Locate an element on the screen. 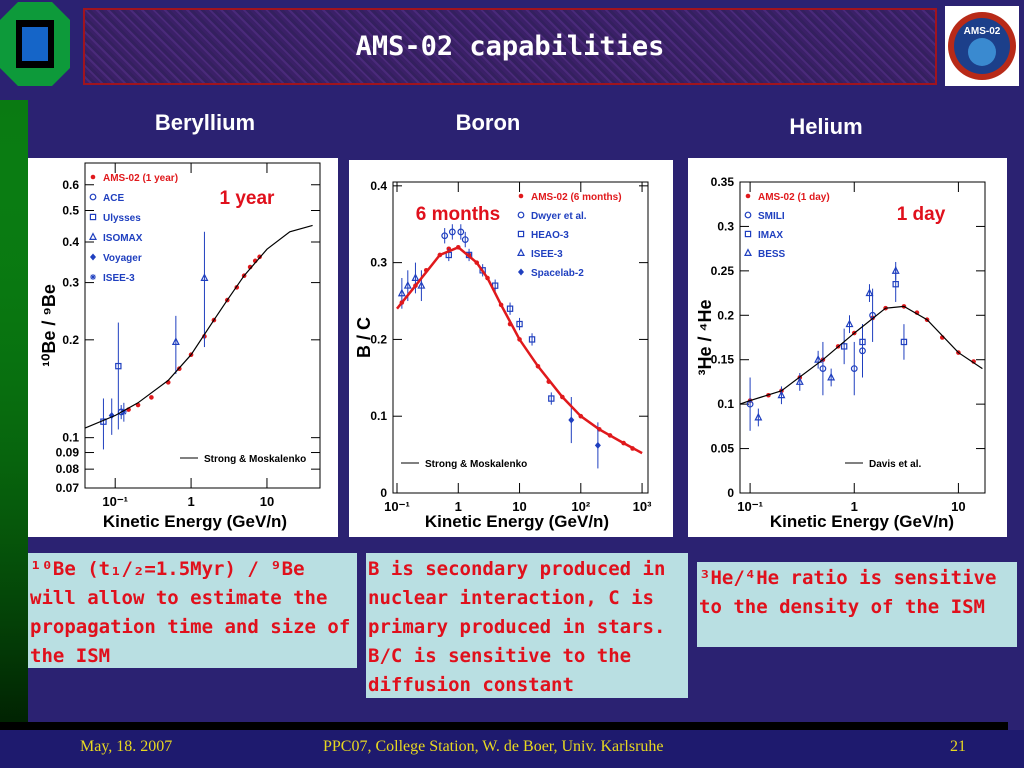 The image size is (1024, 768). y-axis-label: B / C is located at coordinates (364, 337).